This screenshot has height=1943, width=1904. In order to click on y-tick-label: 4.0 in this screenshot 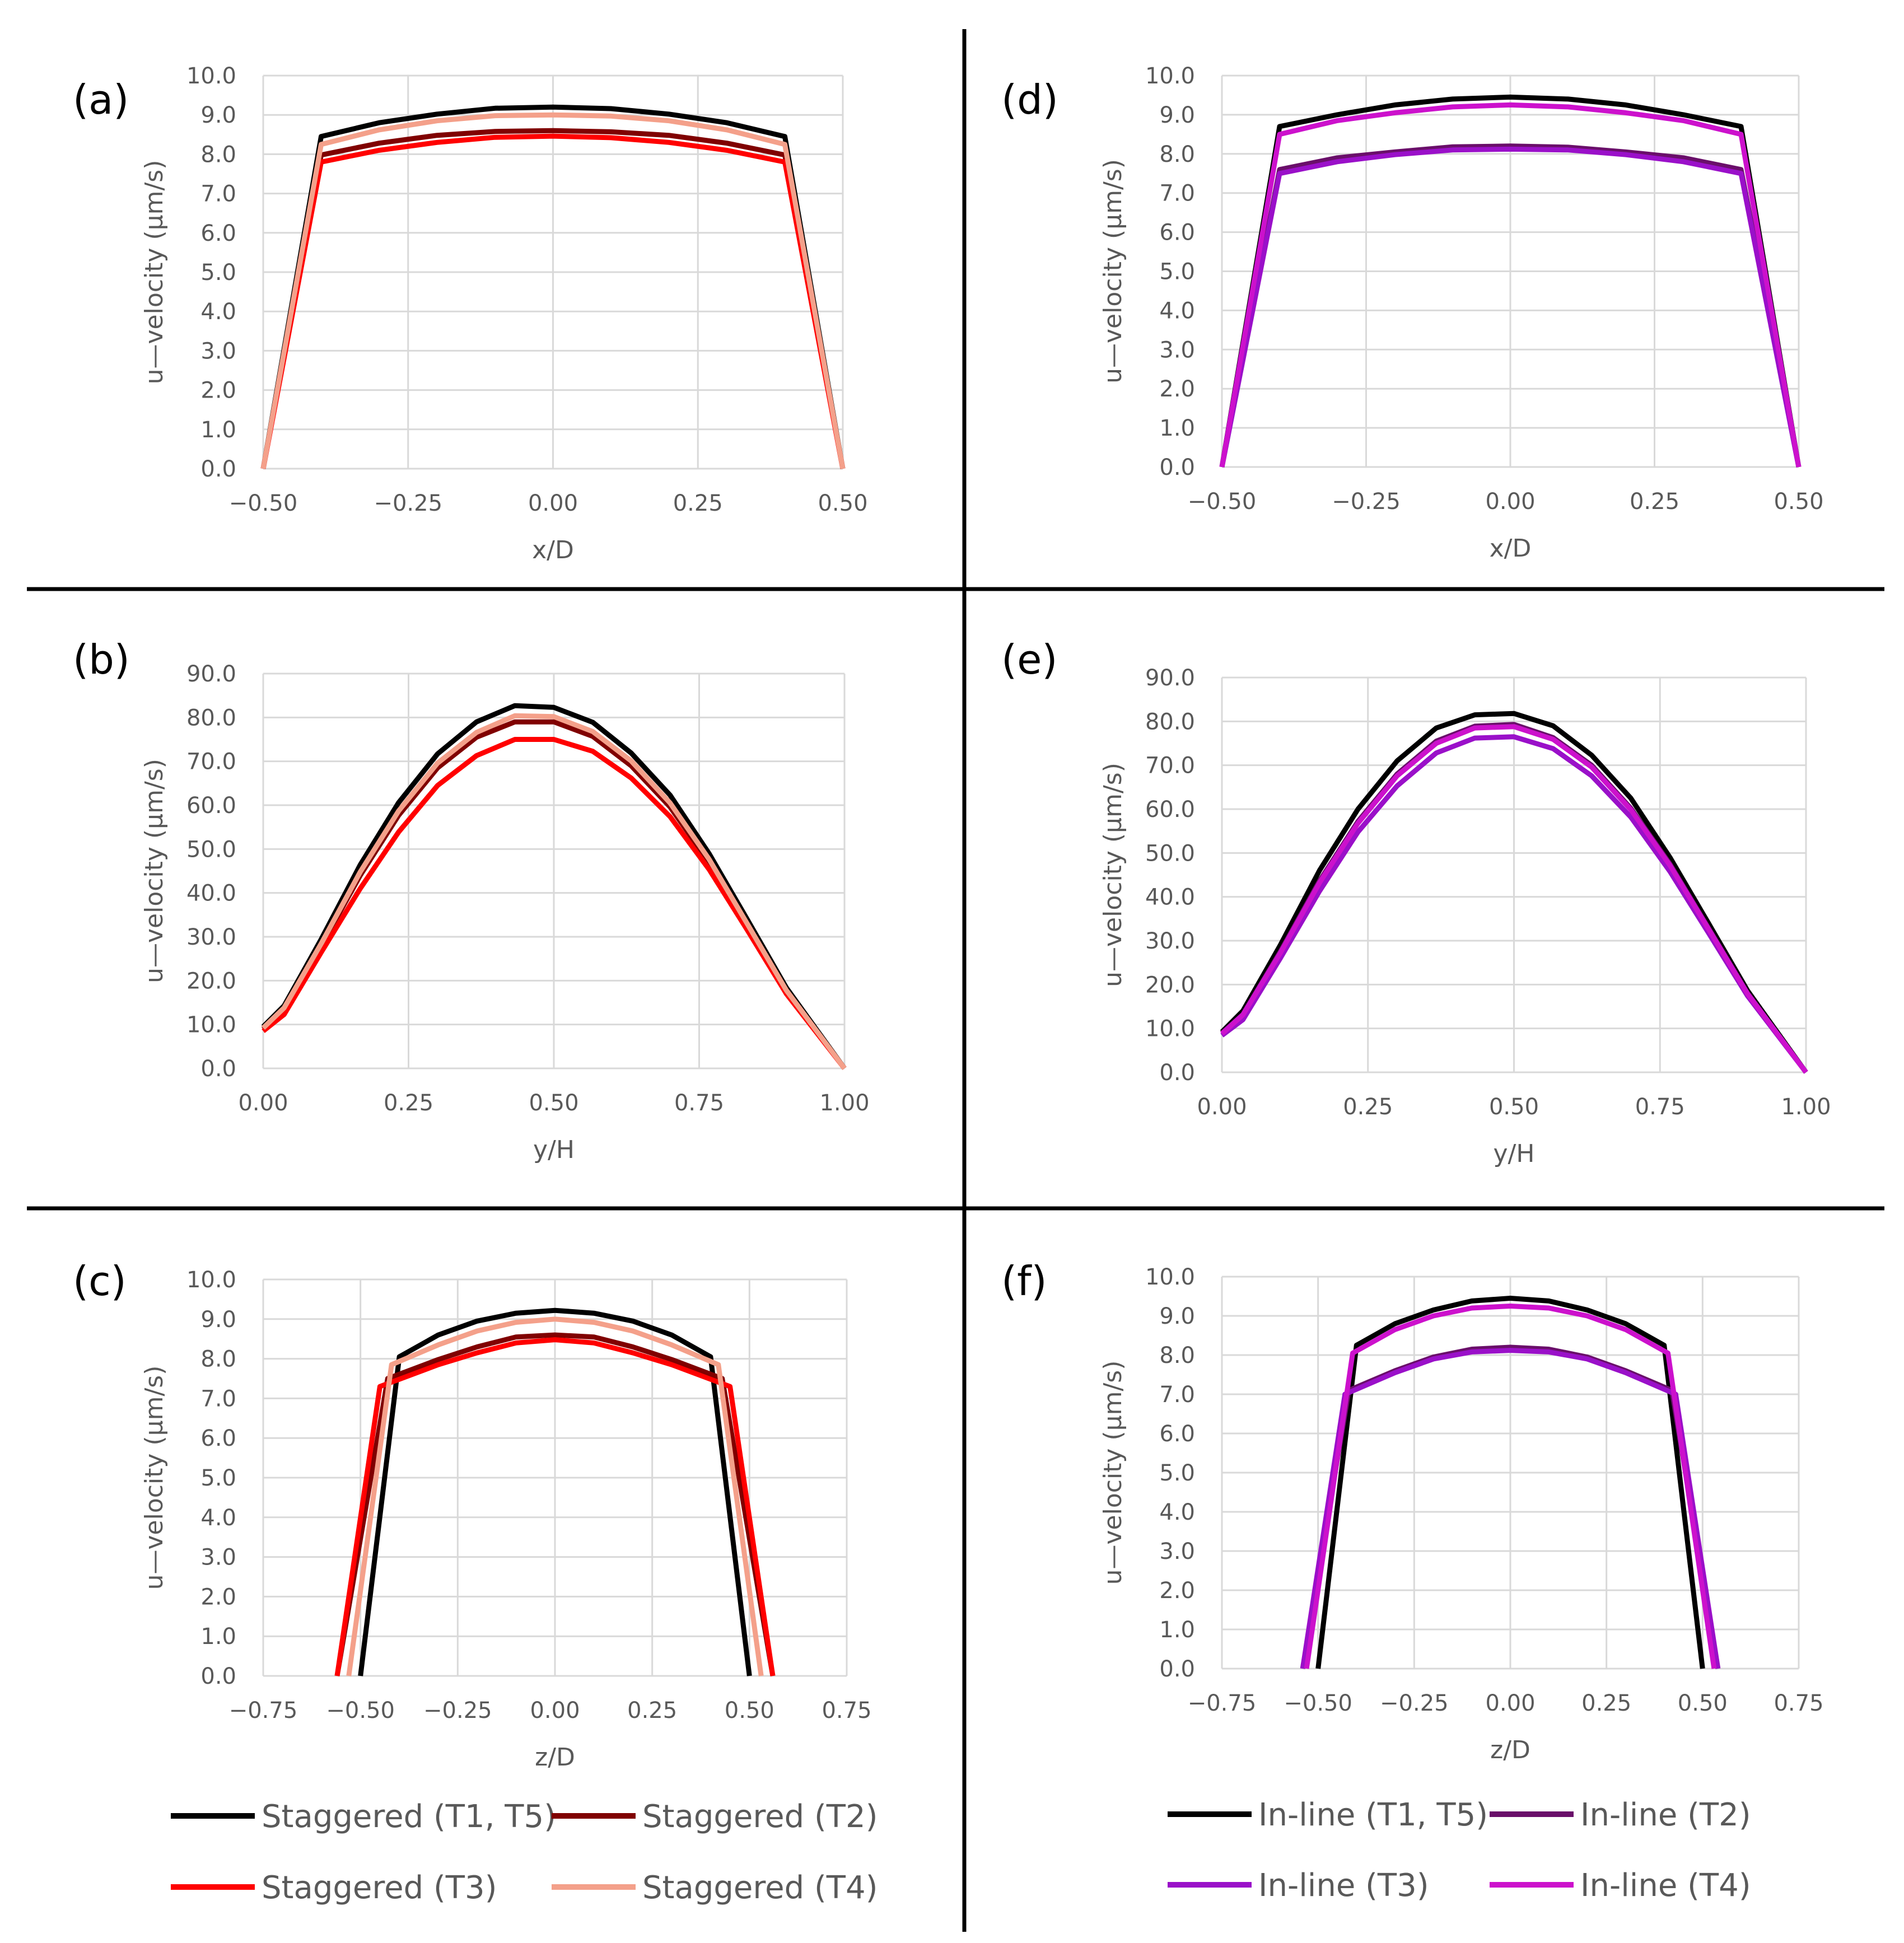, I will do `click(218, 312)`.